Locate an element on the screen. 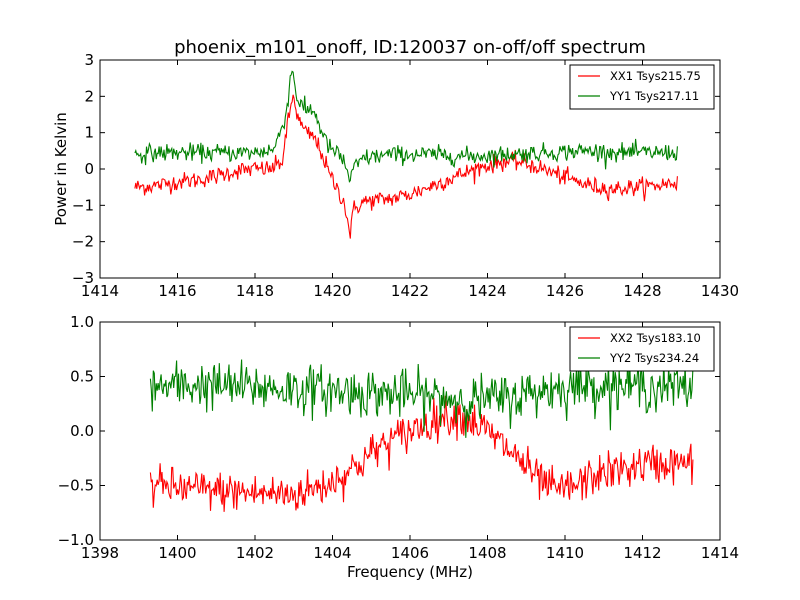 This screenshot has height=600, width=800. legend: XX1 Tsys215.75 YY1 Tsys217.11 is located at coordinates (642, 87).